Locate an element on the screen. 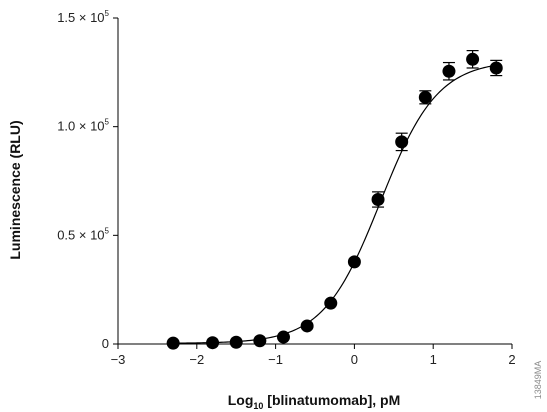 Image resolution: width=547 pixels, height=412 pixels. x-tick-label: −1 is located at coordinates (275, 359).